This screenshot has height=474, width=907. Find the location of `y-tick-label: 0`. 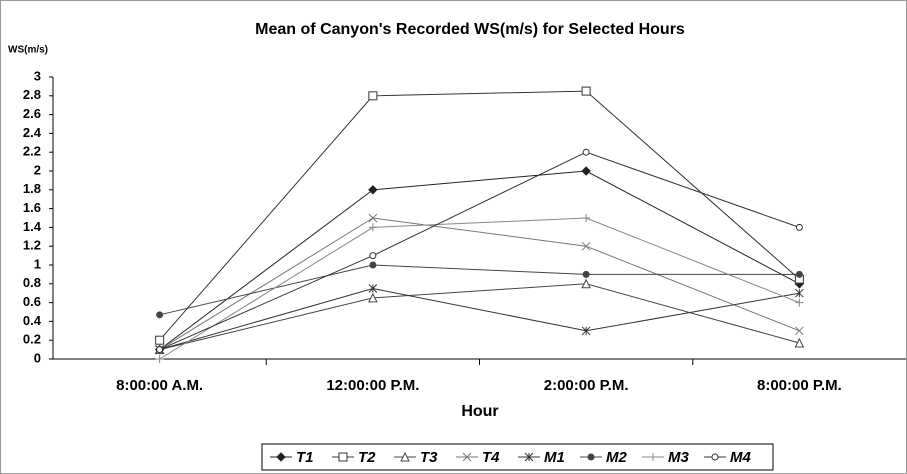

y-tick-label: 0 is located at coordinates (37, 357).